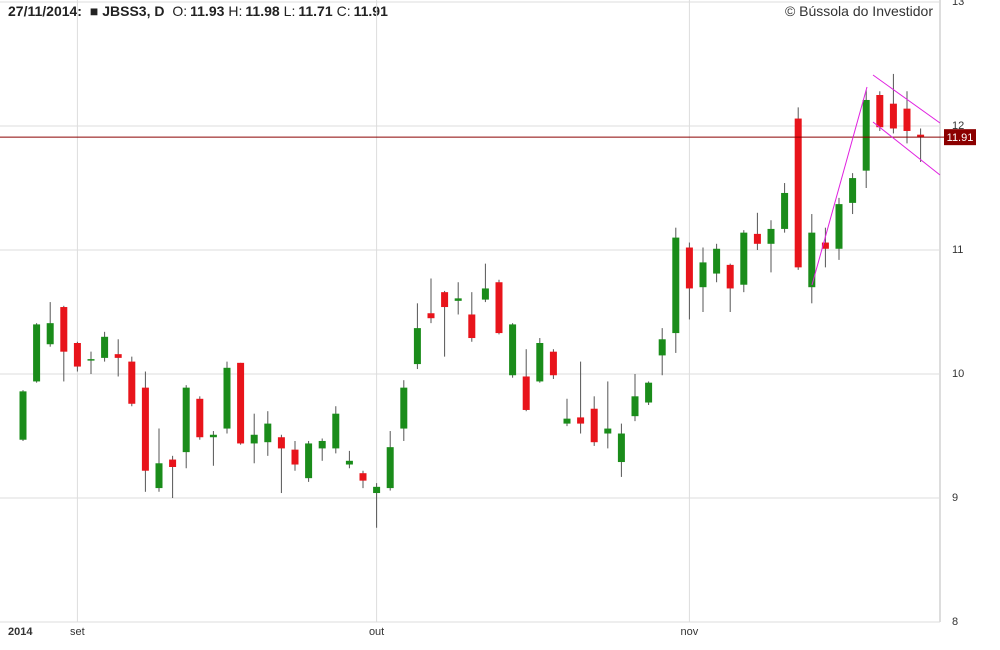  What do you see at coordinates (955, 622) in the screenshot?
I see `y-tick-label: 8` at bounding box center [955, 622].